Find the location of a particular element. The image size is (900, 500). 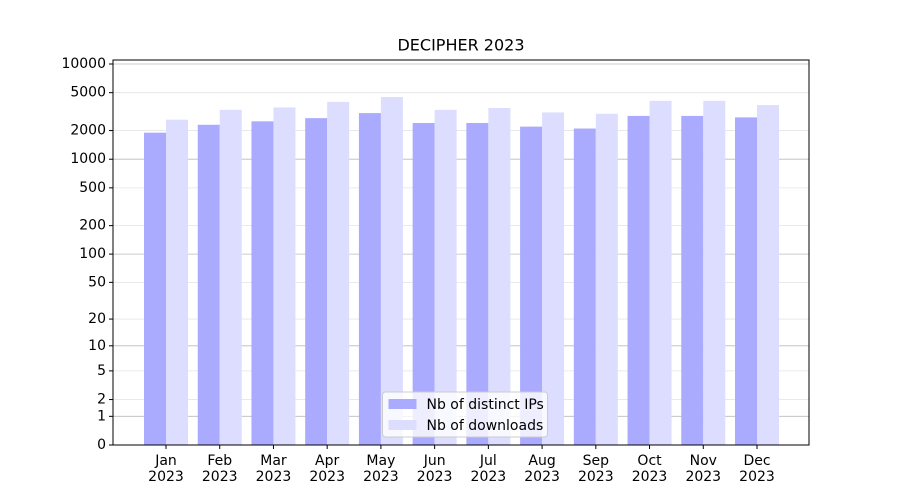

y-tick-label: 50 is located at coordinates (97, 282).